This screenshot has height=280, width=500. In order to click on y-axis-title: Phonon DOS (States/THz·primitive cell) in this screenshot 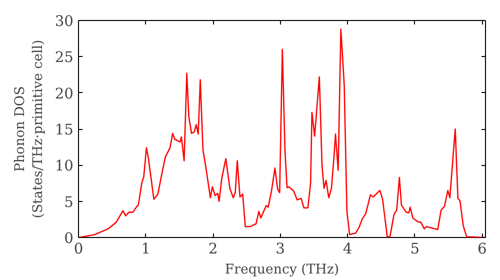, I will do `click(29, 129)`.